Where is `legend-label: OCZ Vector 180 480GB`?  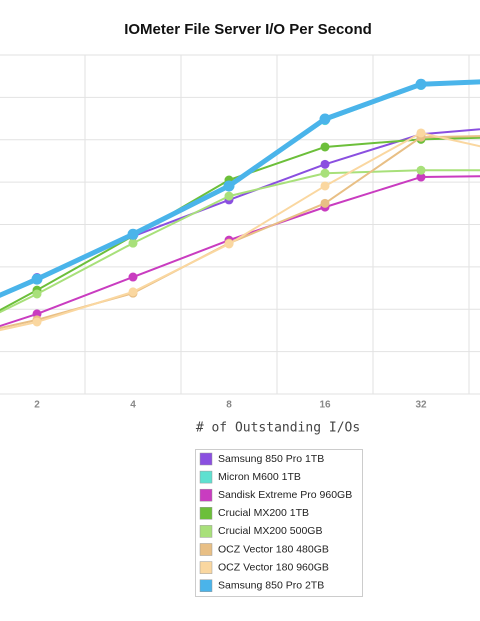 legend-label: OCZ Vector 180 480GB is located at coordinates (273, 549).